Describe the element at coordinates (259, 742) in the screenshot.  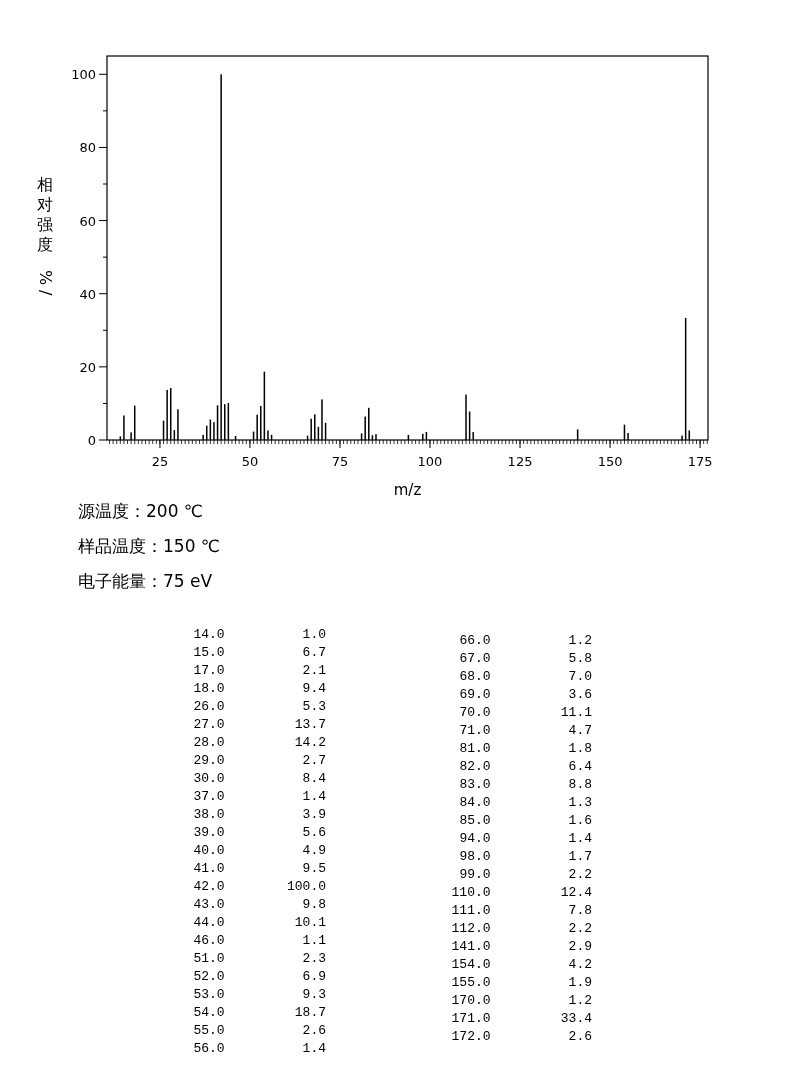
I see `text: 28.0 14.2` at that location.